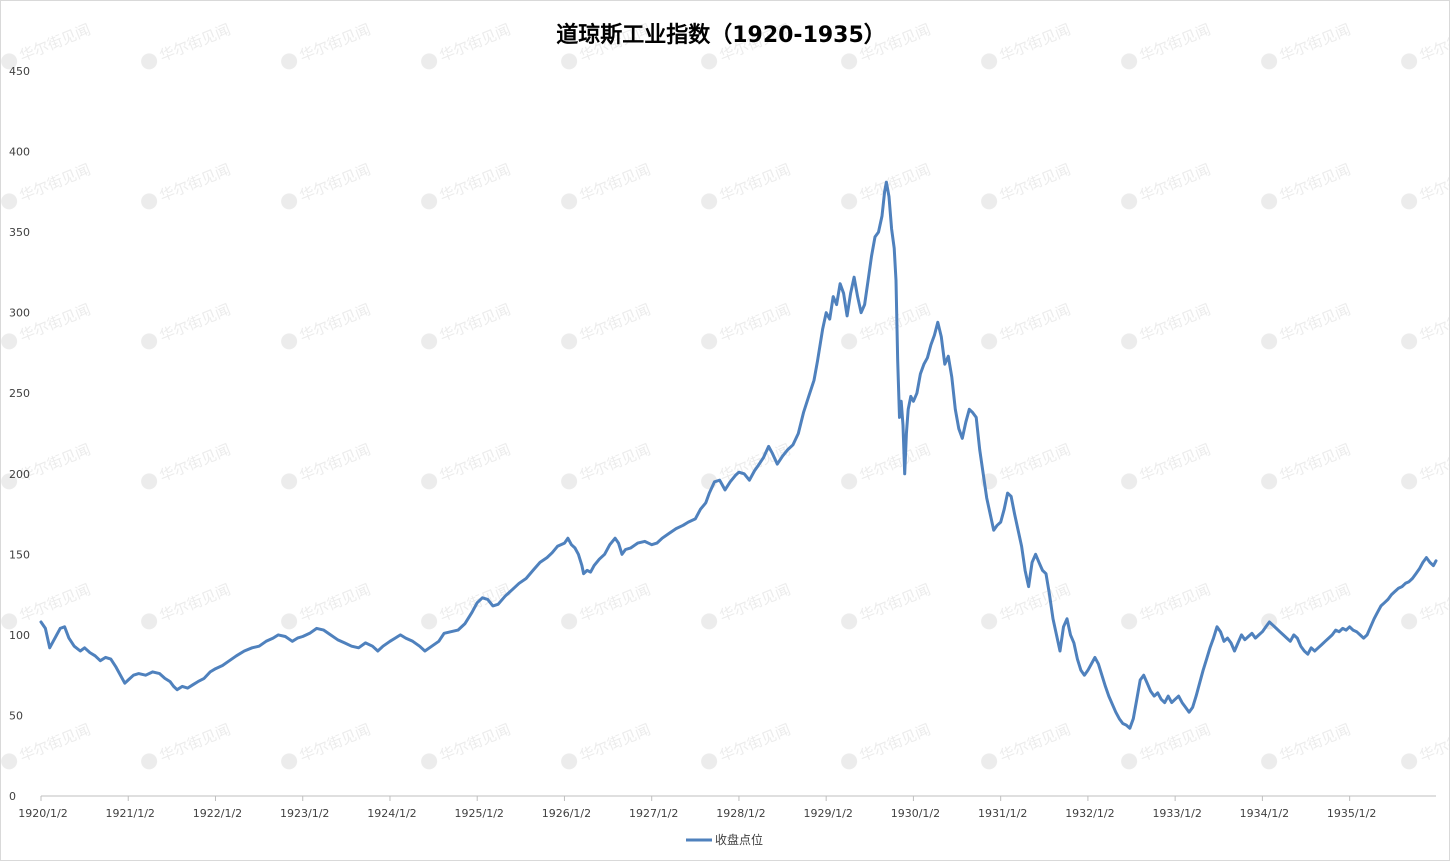 The height and width of the screenshot is (861, 1450). I want to click on x-tick-label: 1935/1/2, so click(1351, 813).